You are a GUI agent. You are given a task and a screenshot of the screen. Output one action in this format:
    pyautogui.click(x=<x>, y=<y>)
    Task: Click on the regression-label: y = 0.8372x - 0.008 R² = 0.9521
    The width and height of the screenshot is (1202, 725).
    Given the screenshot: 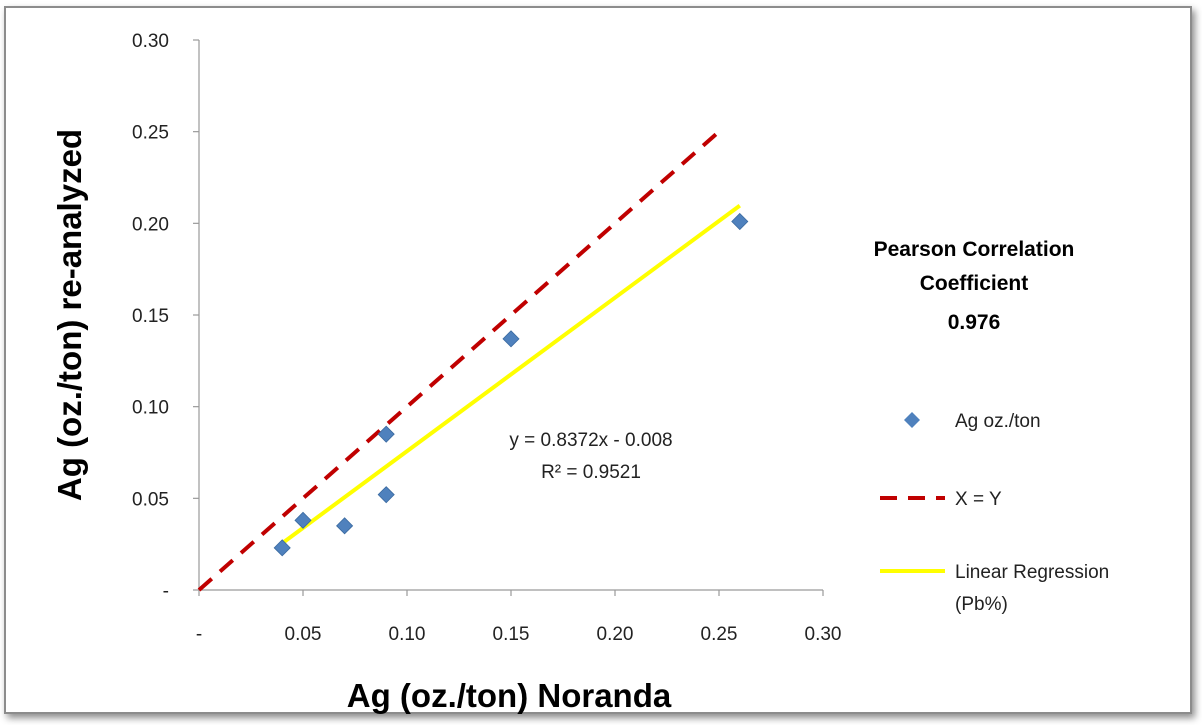 What is the action you would take?
    pyautogui.click(x=590, y=456)
    